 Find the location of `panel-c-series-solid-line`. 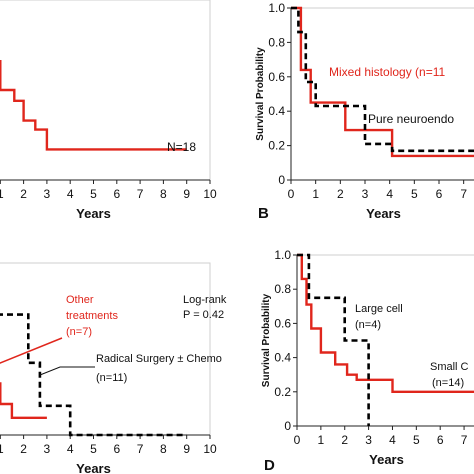

panel-c-series-solid-line is located at coordinates (23, 400).